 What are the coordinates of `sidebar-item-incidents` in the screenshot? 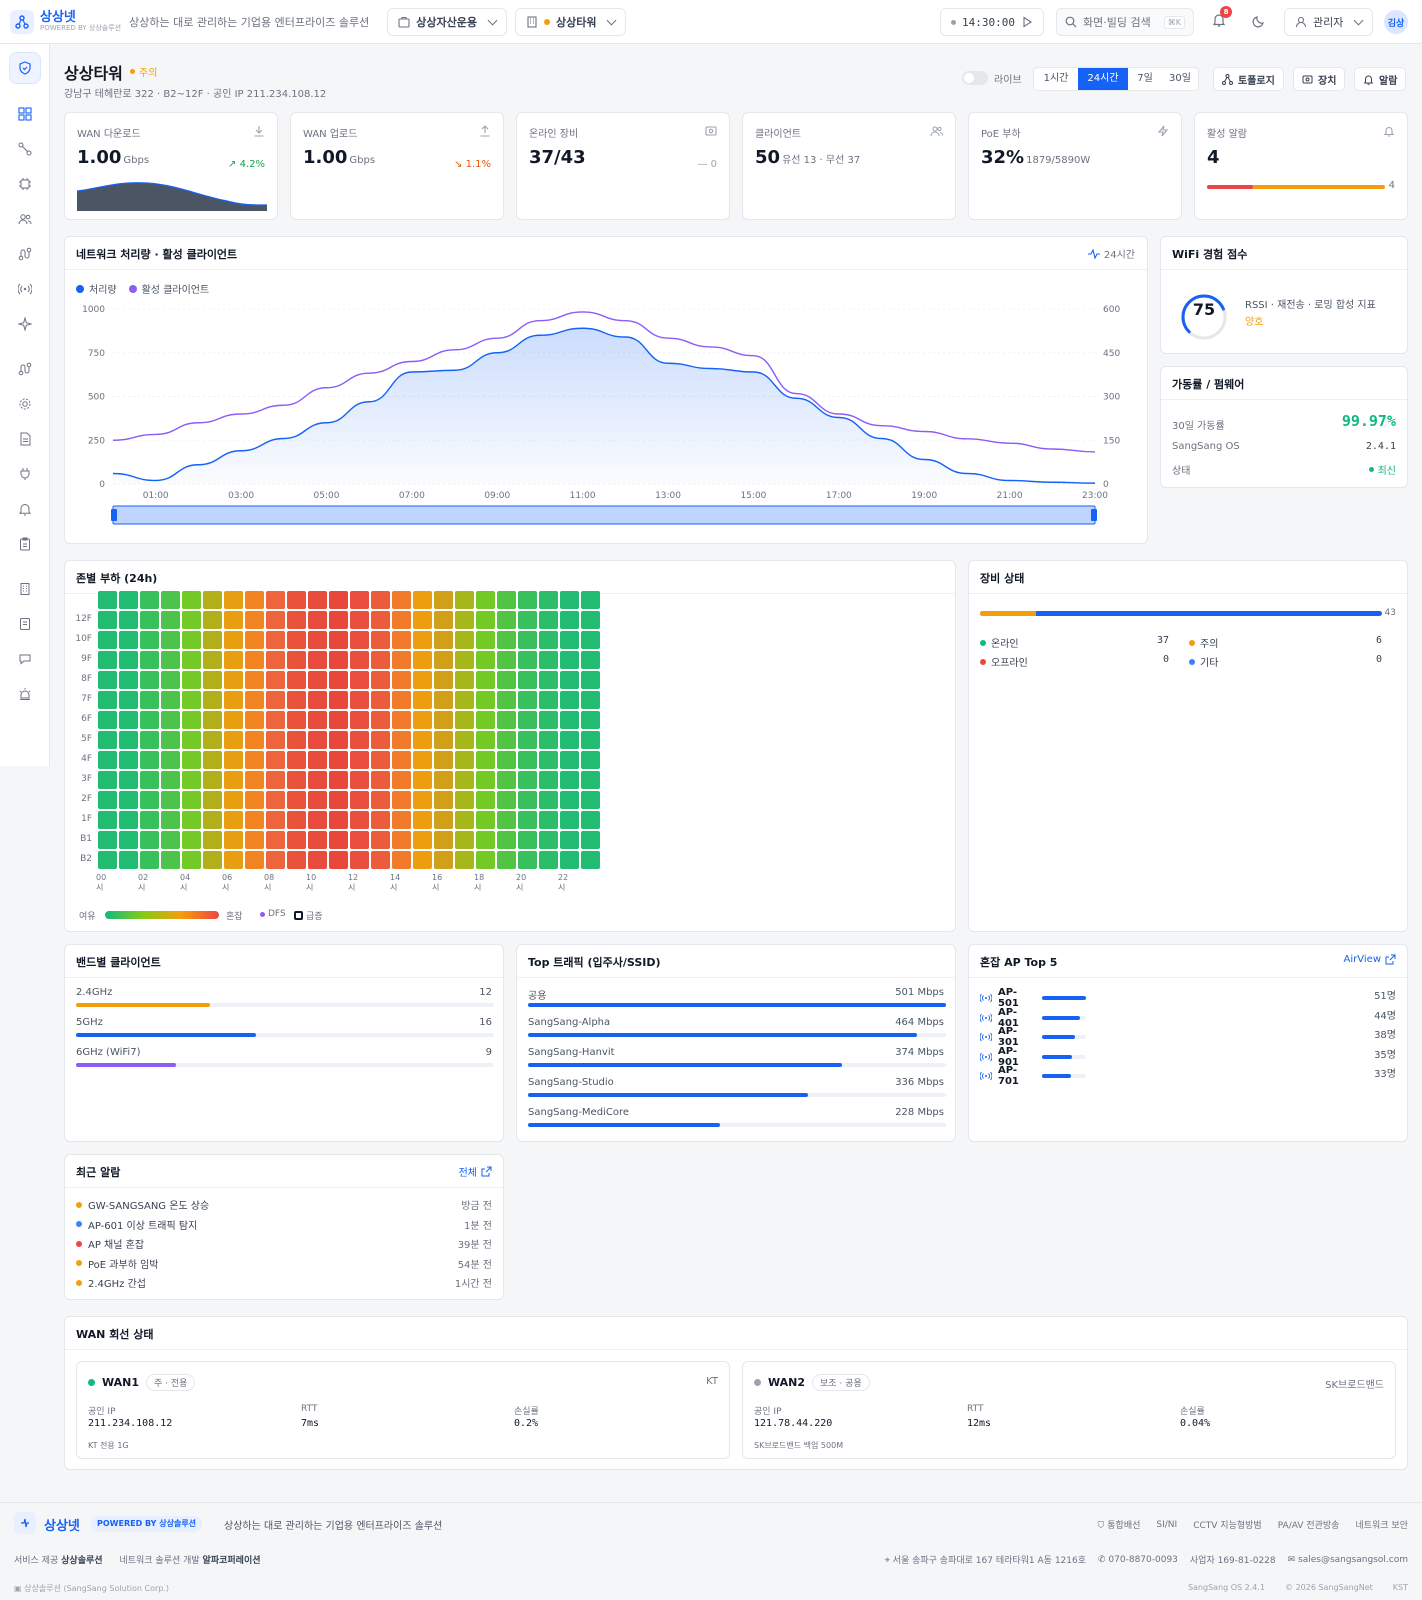 It's located at (25, 694).